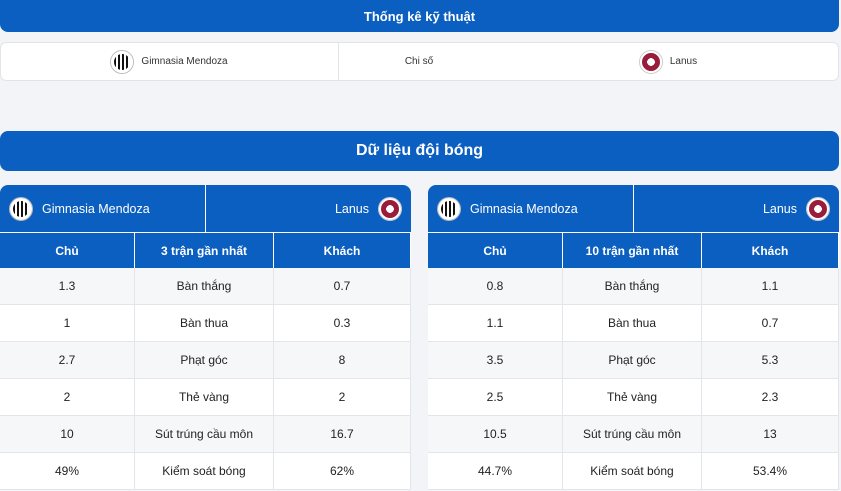 Image resolution: width=841 pixels, height=491 pixels. I want to click on section-title: Dữ liệu đội bóng, so click(419, 150).